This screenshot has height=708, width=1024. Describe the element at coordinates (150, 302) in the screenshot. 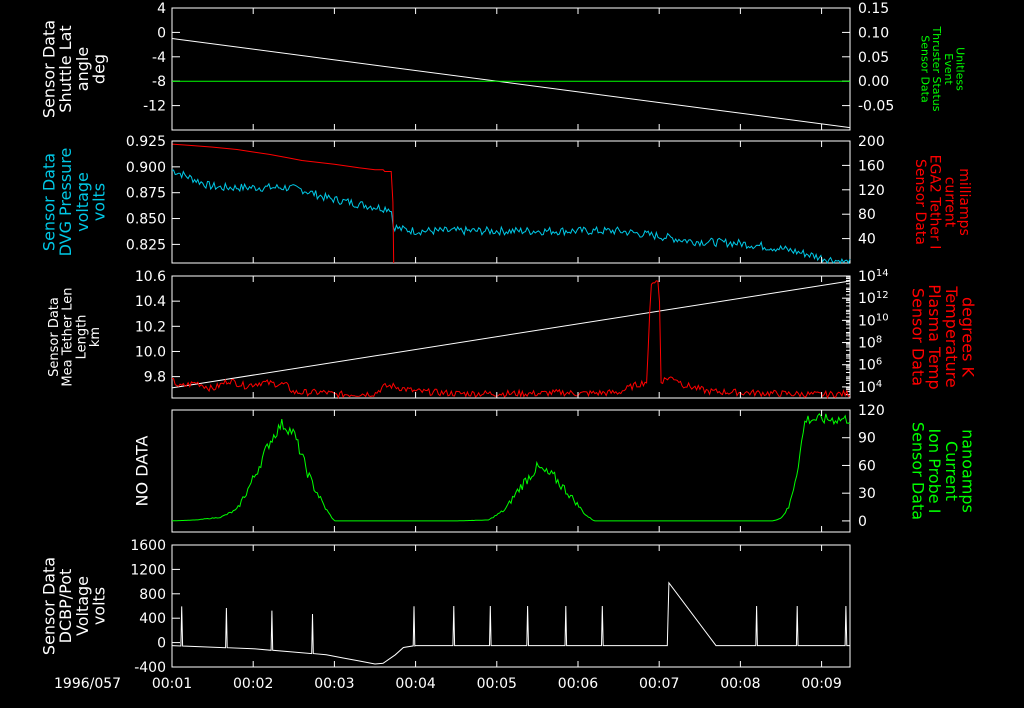

I see `panel-3-left-tick-label: 10.4` at that location.